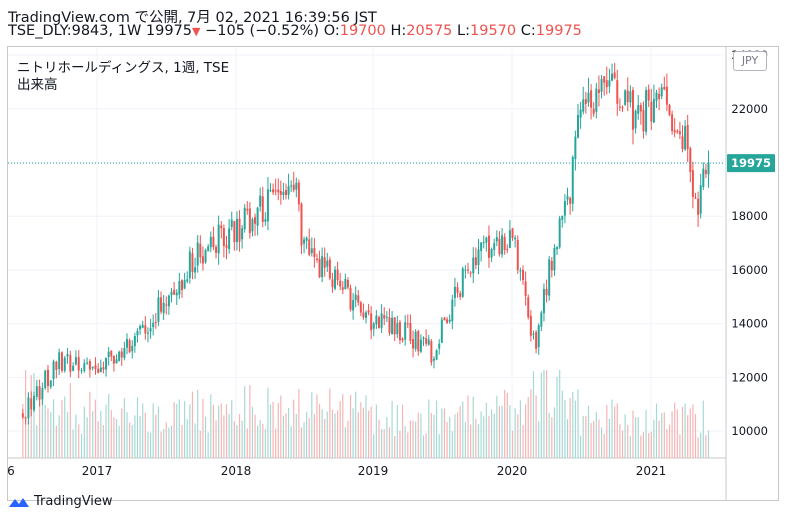 The image size is (786, 522). What do you see at coordinates (60, 501) in the screenshot?
I see `footer-brand: TradingView` at bounding box center [60, 501].